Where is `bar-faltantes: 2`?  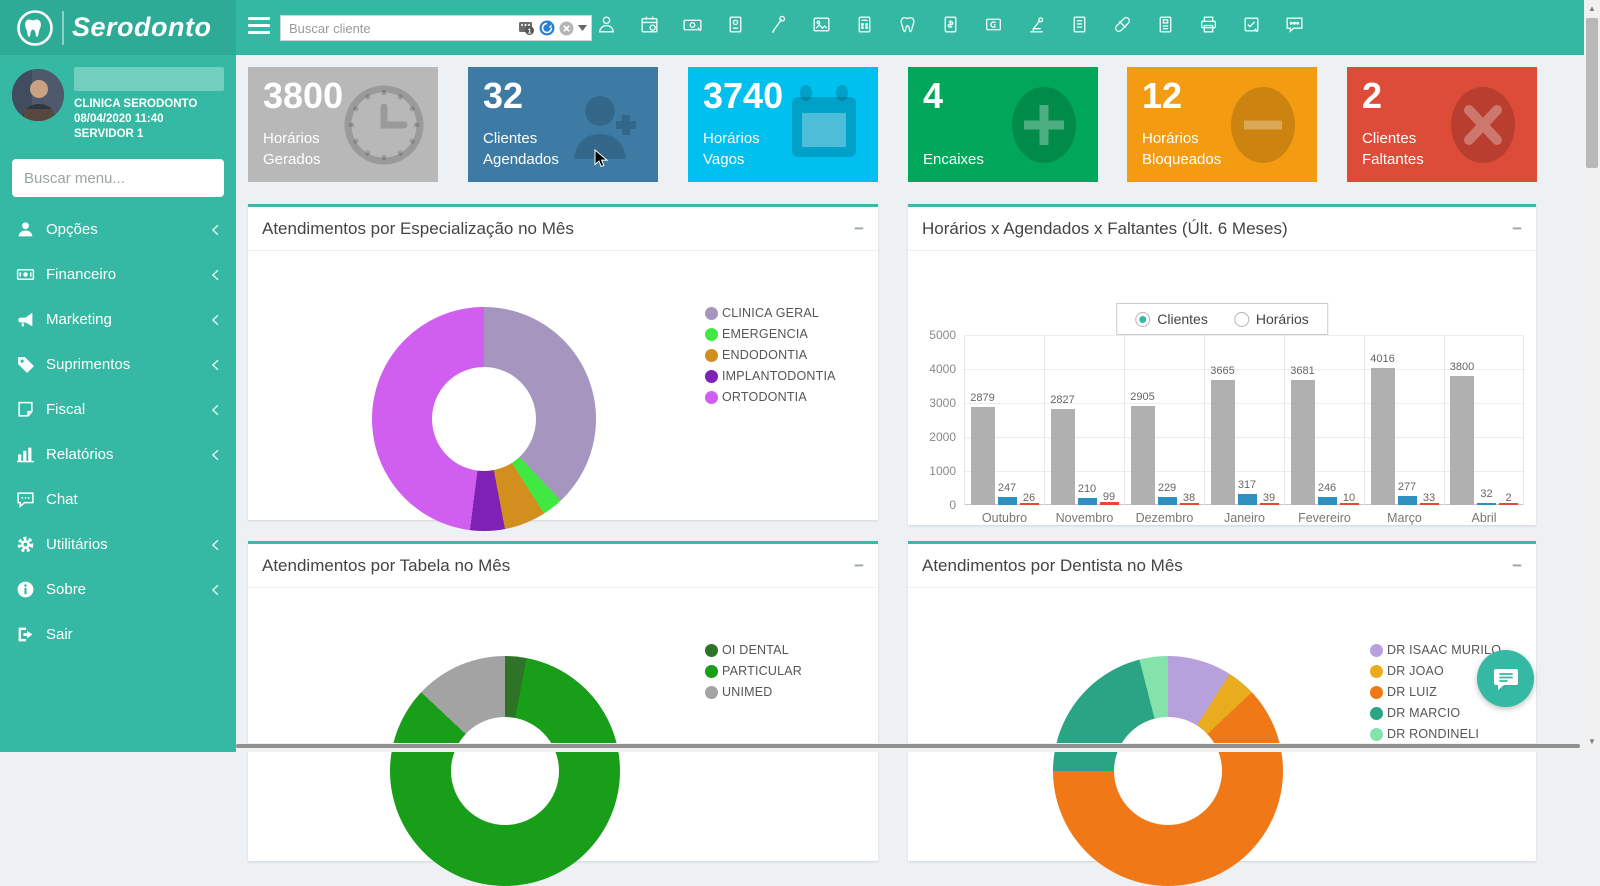
bar-faltantes: 2 is located at coordinates (1508, 504).